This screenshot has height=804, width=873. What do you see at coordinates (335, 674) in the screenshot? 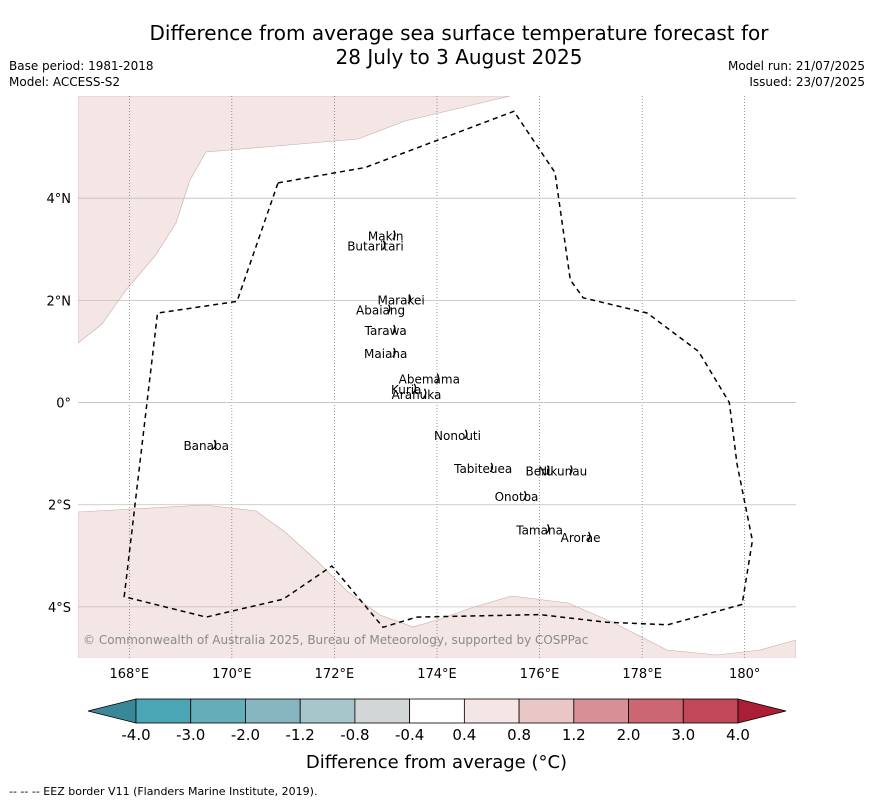
I see `longitude-tick-label: 172°E` at bounding box center [335, 674].